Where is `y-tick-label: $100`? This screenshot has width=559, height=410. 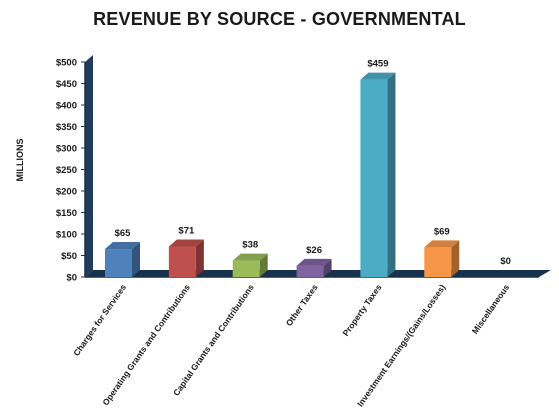
y-tick-label: $100 is located at coordinates (66, 235).